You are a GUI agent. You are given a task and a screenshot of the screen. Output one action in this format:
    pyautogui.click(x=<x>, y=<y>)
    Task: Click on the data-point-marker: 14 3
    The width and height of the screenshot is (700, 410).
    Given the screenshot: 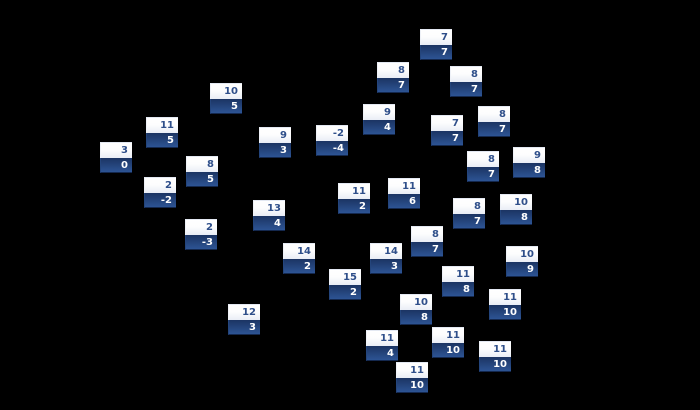 What is the action you would take?
    pyautogui.click(x=386, y=258)
    